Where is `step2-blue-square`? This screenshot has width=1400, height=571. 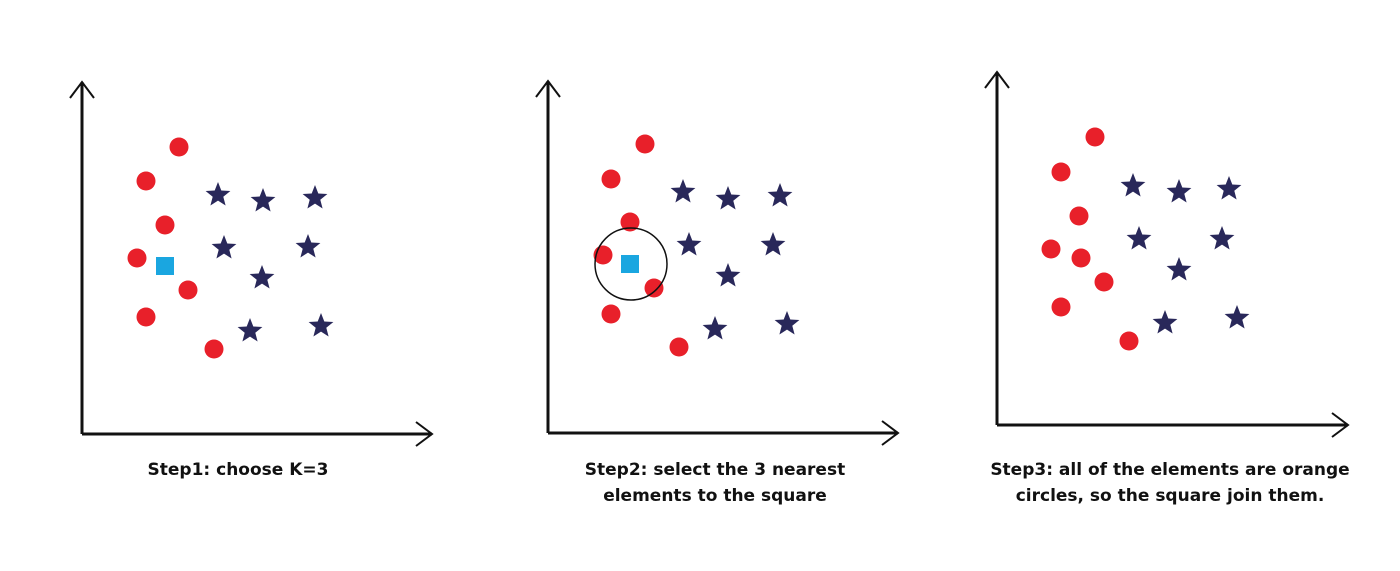
step2-blue-square is located at coordinates (630, 264).